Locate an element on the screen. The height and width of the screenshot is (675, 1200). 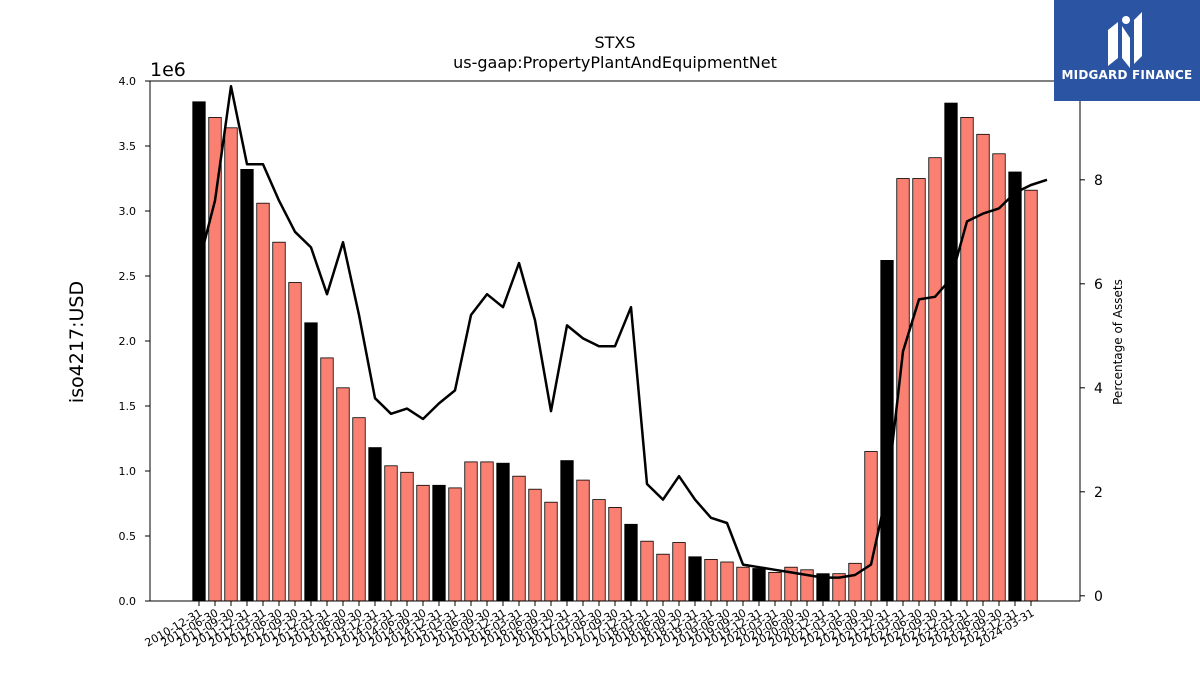
midgard-logo-icon is located at coordinates (1125, 40).